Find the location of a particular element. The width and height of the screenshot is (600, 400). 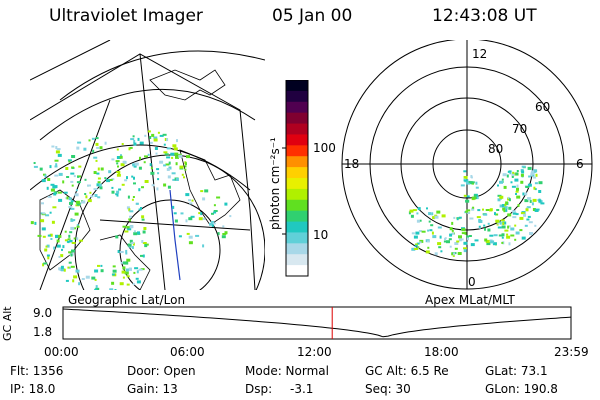

altitude-ytick-9: 9.0 is located at coordinates (43, 313).